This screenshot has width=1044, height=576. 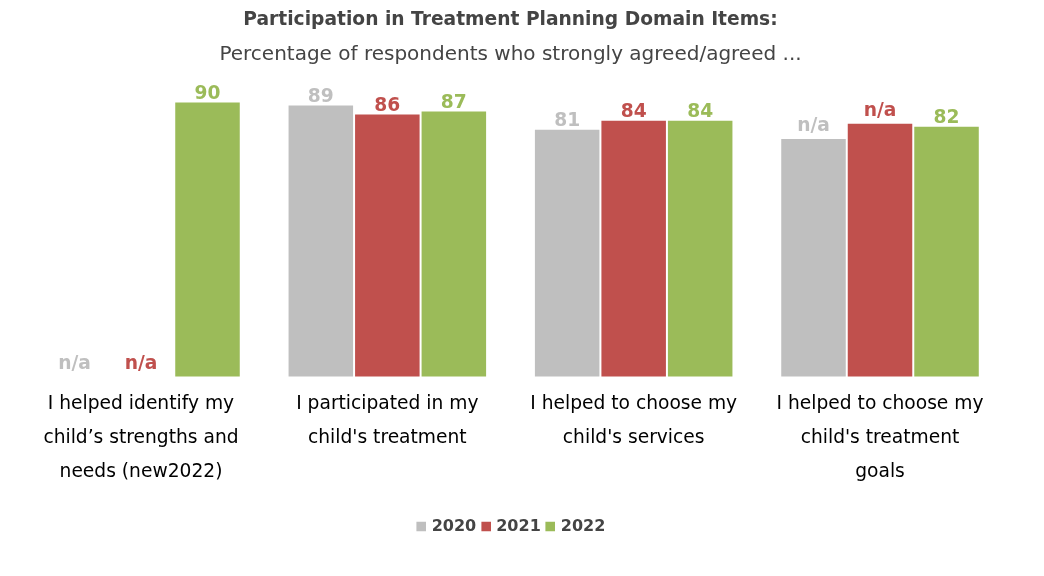 I want to click on chart-title: Participation in Treatment Planning Domain Items:, so click(x=510, y=18).